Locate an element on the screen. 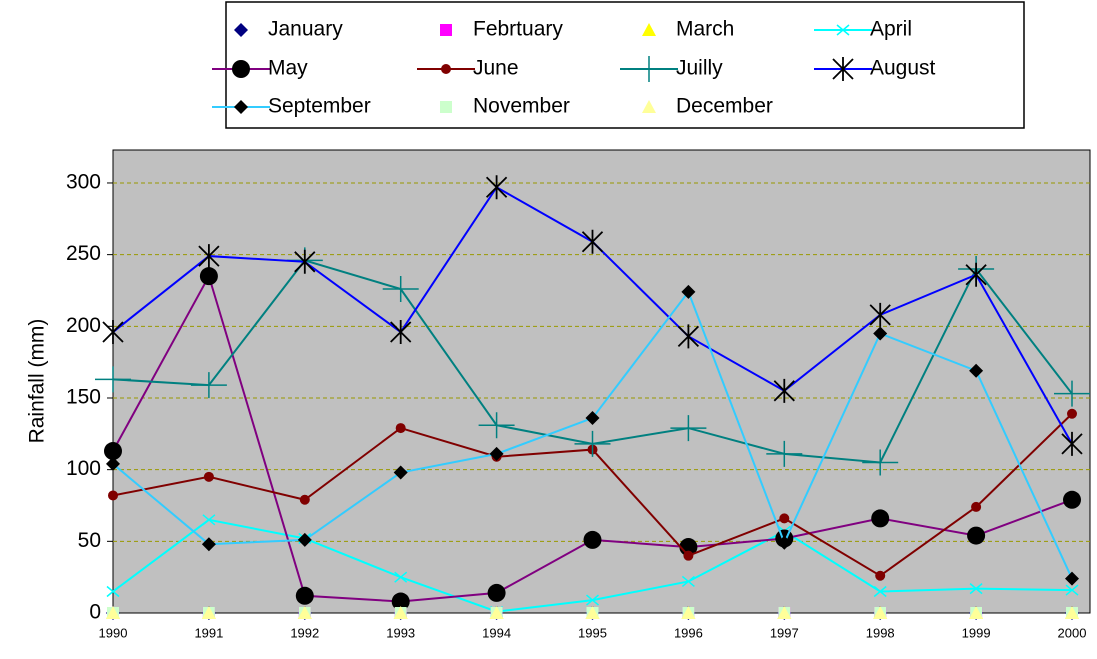  legend-item: September is located at coordinates (291, 106).